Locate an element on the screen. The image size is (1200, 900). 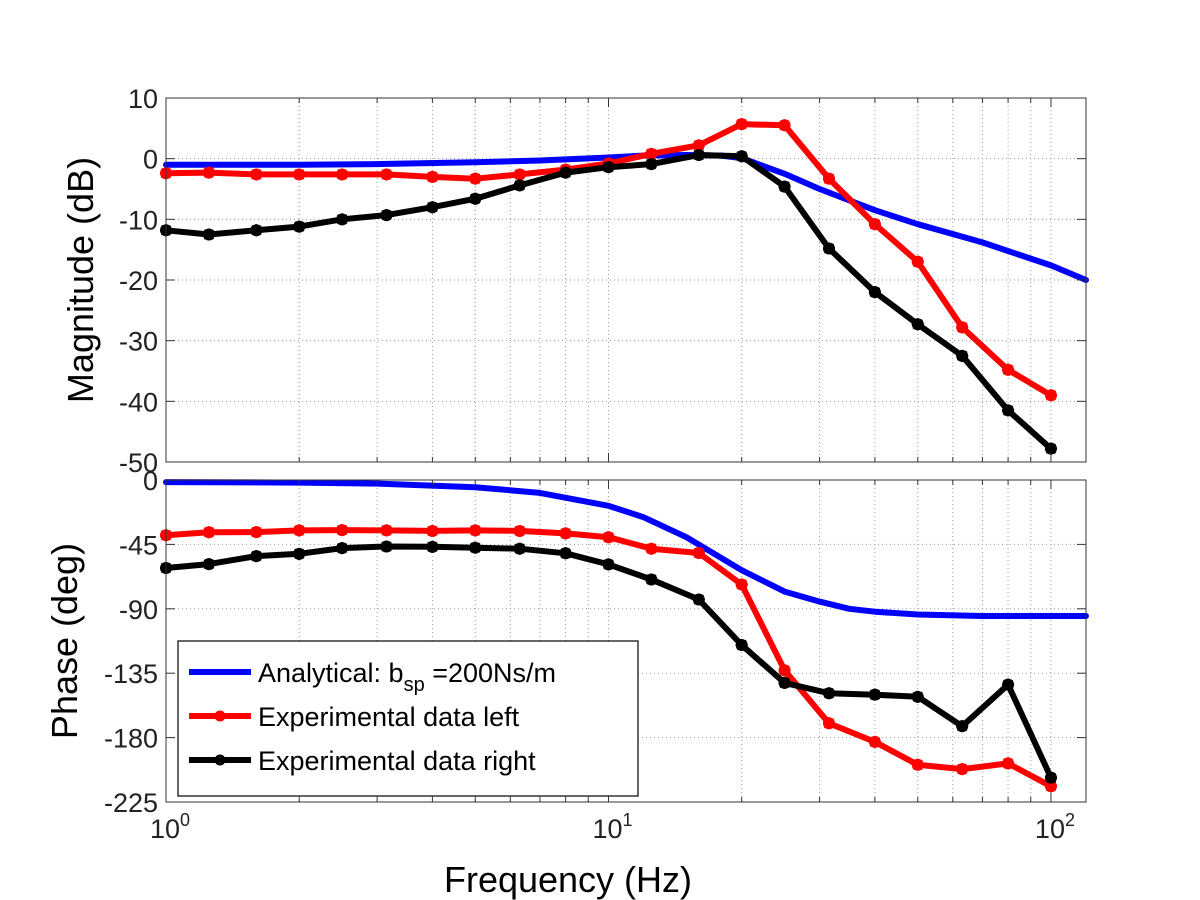
y-tick-label: -45 is located at coordinates (138, 545).